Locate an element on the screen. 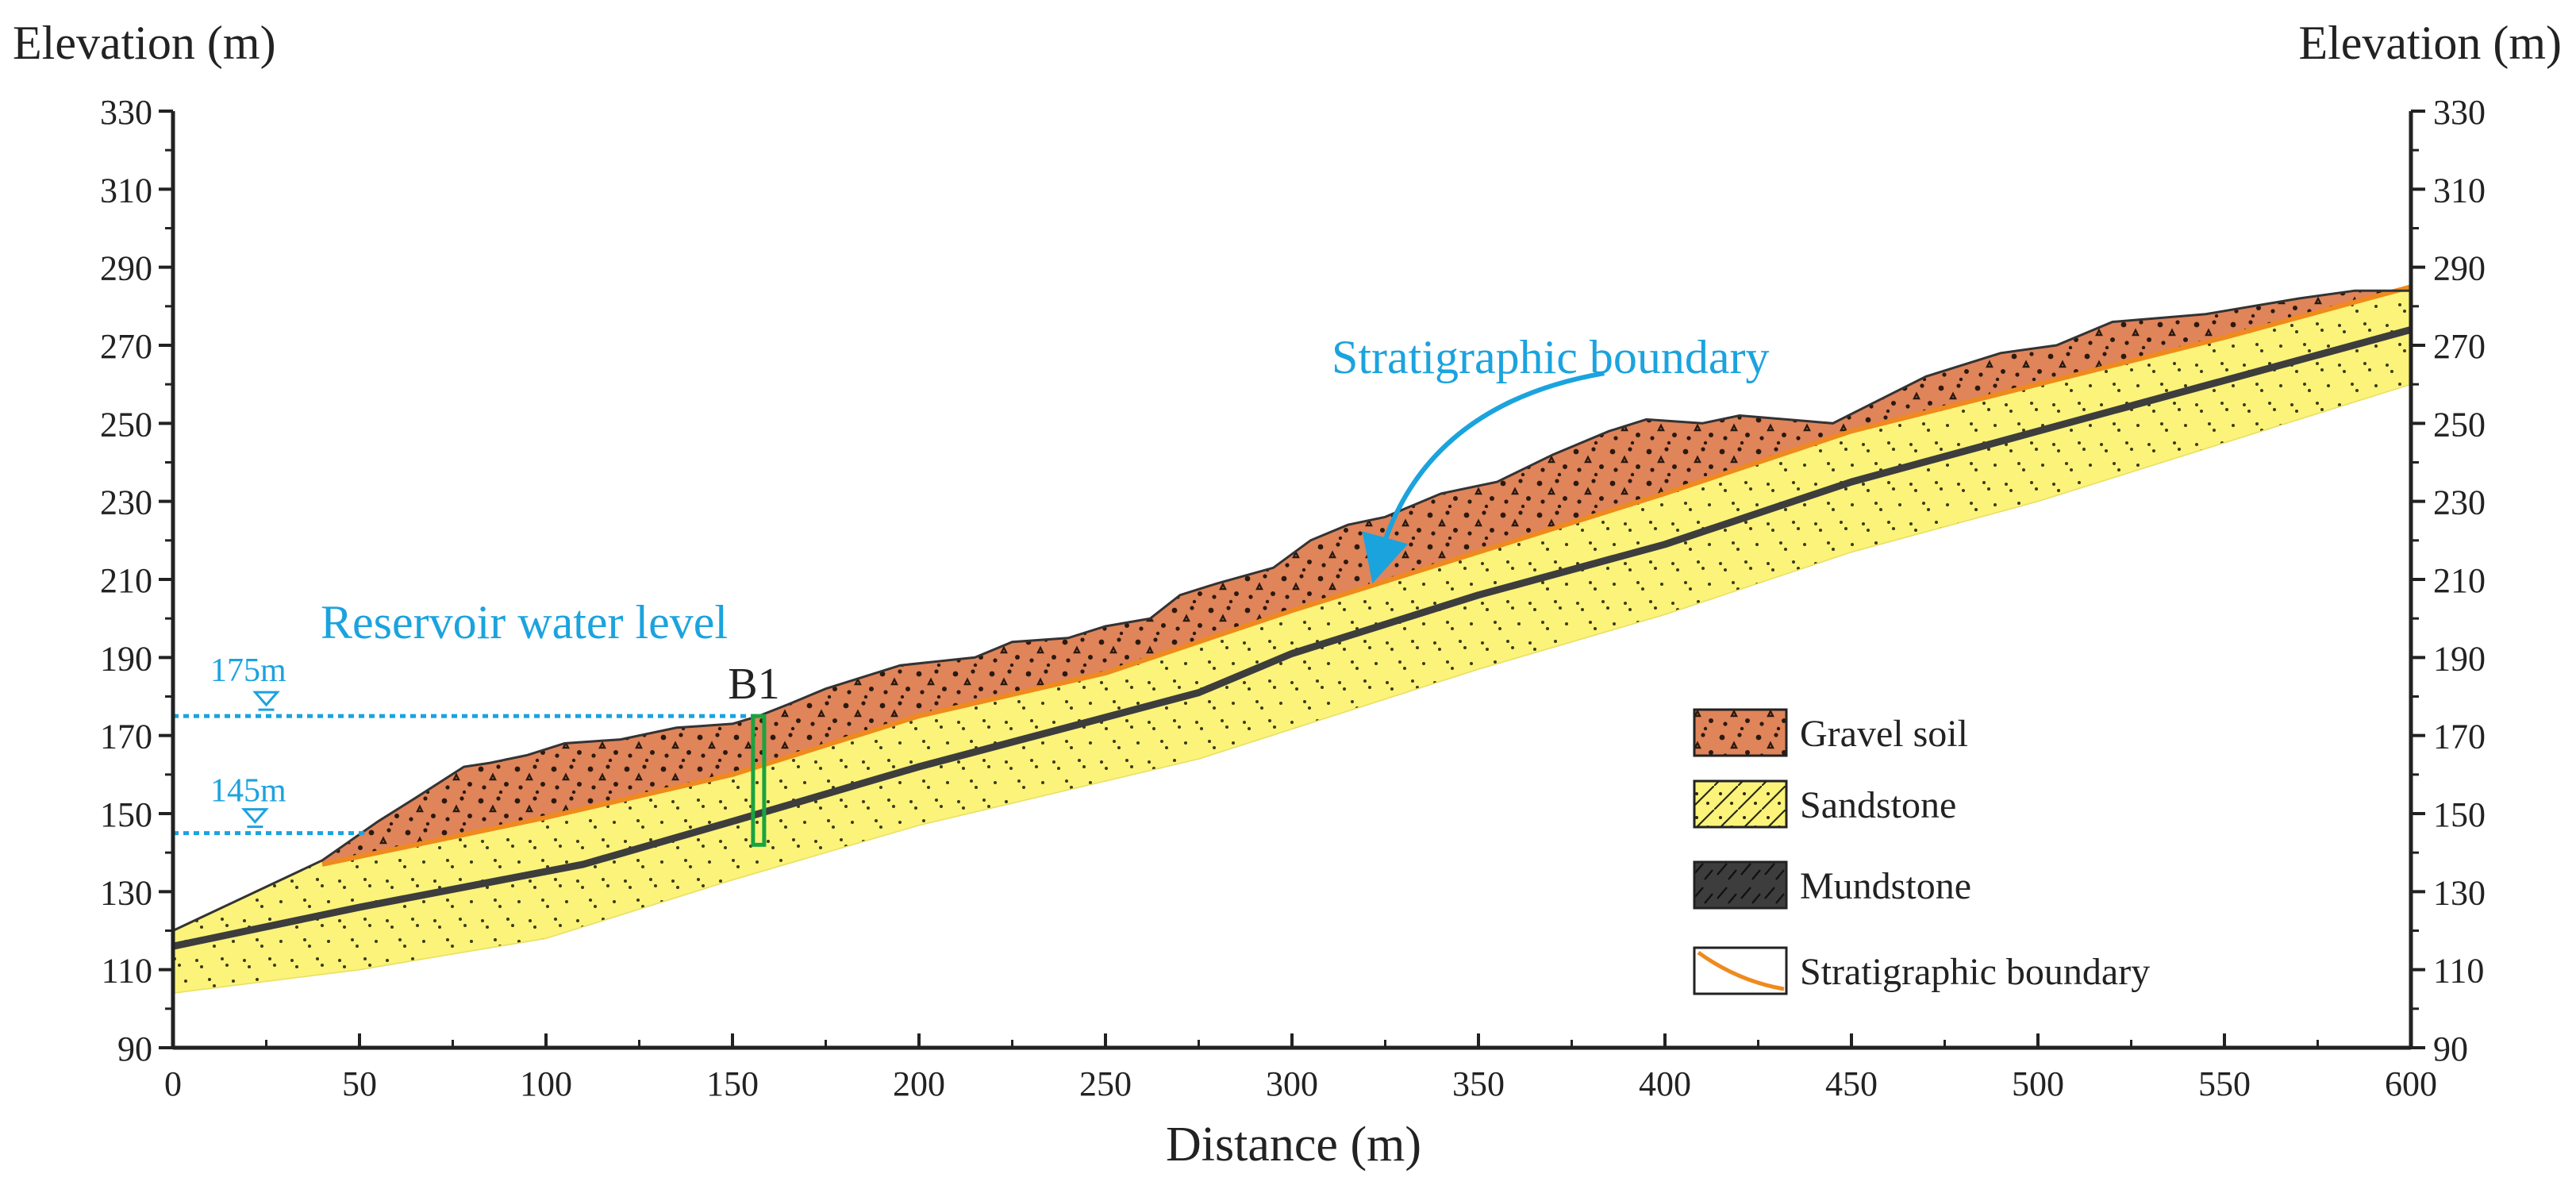 This screenshot has width=2576, height=1193. y-tick-label-right-330: 330 is located at coordinates (2459, 112).